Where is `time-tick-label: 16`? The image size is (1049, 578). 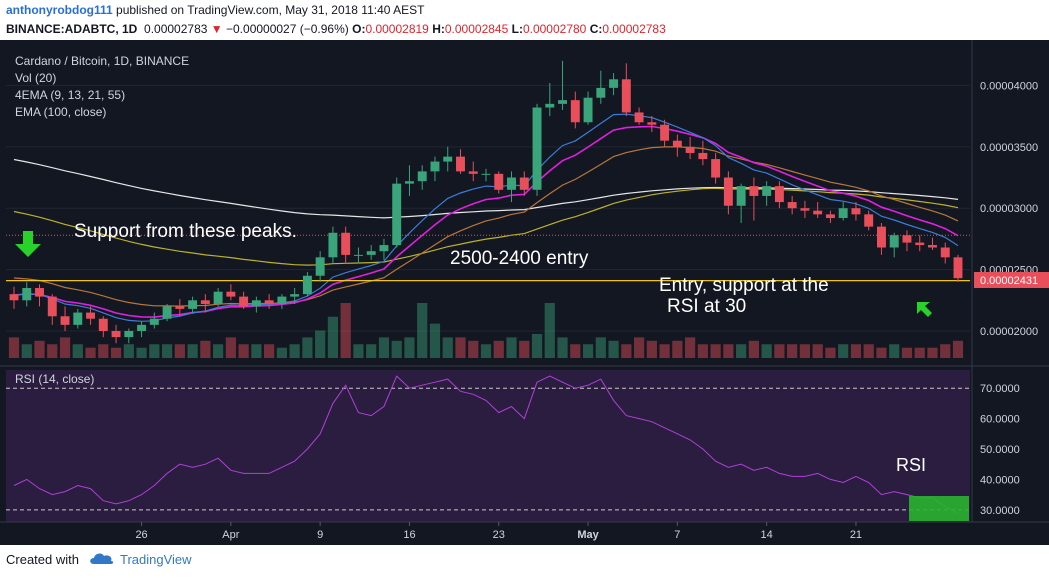
time-tick-label: 16 is located at coordinates (409, 535).